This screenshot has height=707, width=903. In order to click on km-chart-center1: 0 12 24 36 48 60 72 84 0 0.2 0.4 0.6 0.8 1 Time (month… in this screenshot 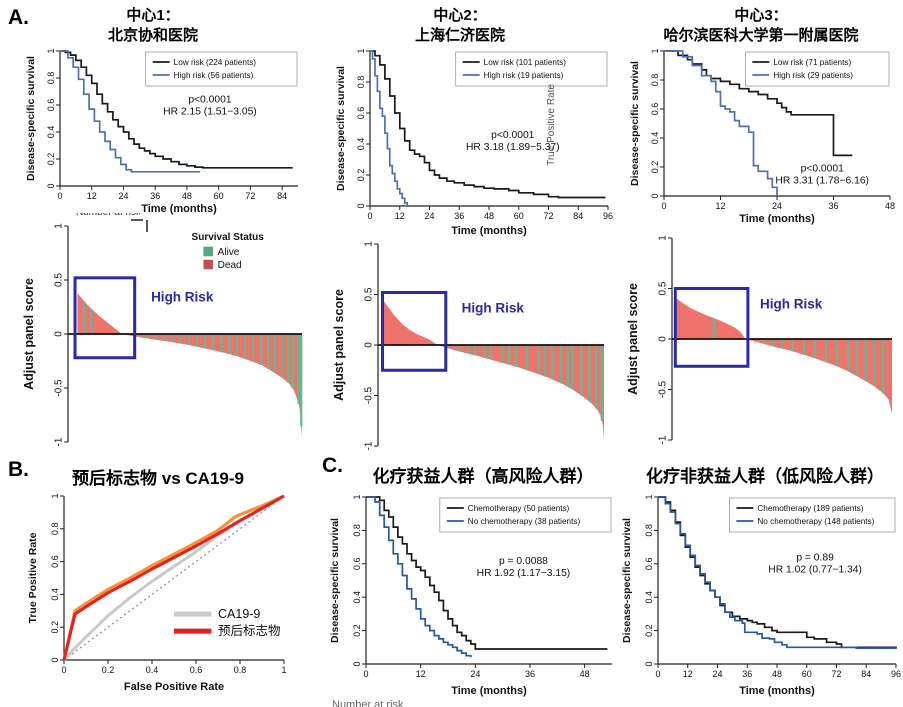, I will do `click(166, 131)`.